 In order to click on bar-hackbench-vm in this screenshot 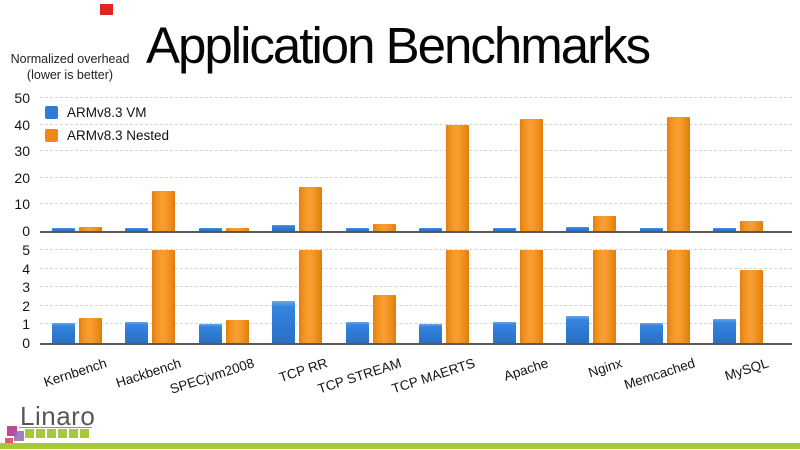, I will do `click(137, 229)`.